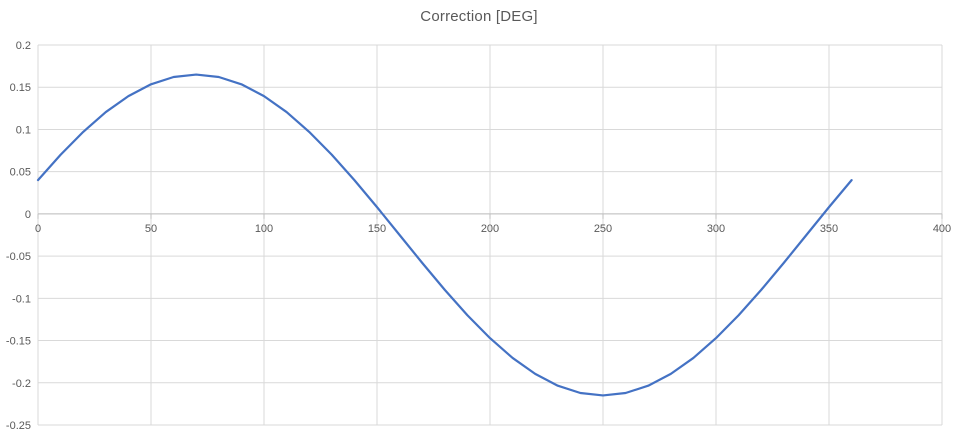 The image size is (958, 442). What do you see at coordinates (28, 215) in the screenshot?
I see `y-tick-label: 0` at bounding box center [28, 215].